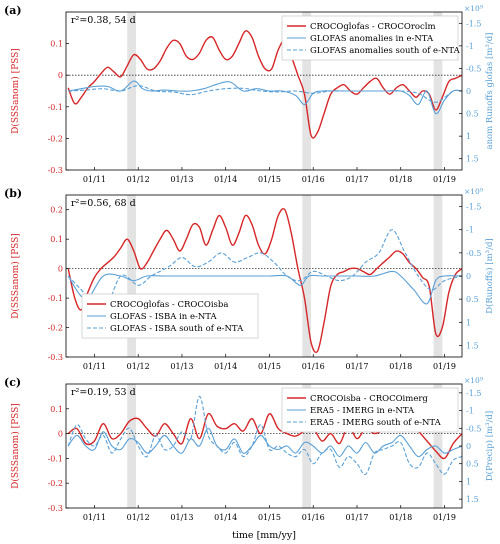 This screenshot has width=500, height=544. I want to click on legend-label: ERA5 - IMERG south of e-NTA, so click(376, 423).